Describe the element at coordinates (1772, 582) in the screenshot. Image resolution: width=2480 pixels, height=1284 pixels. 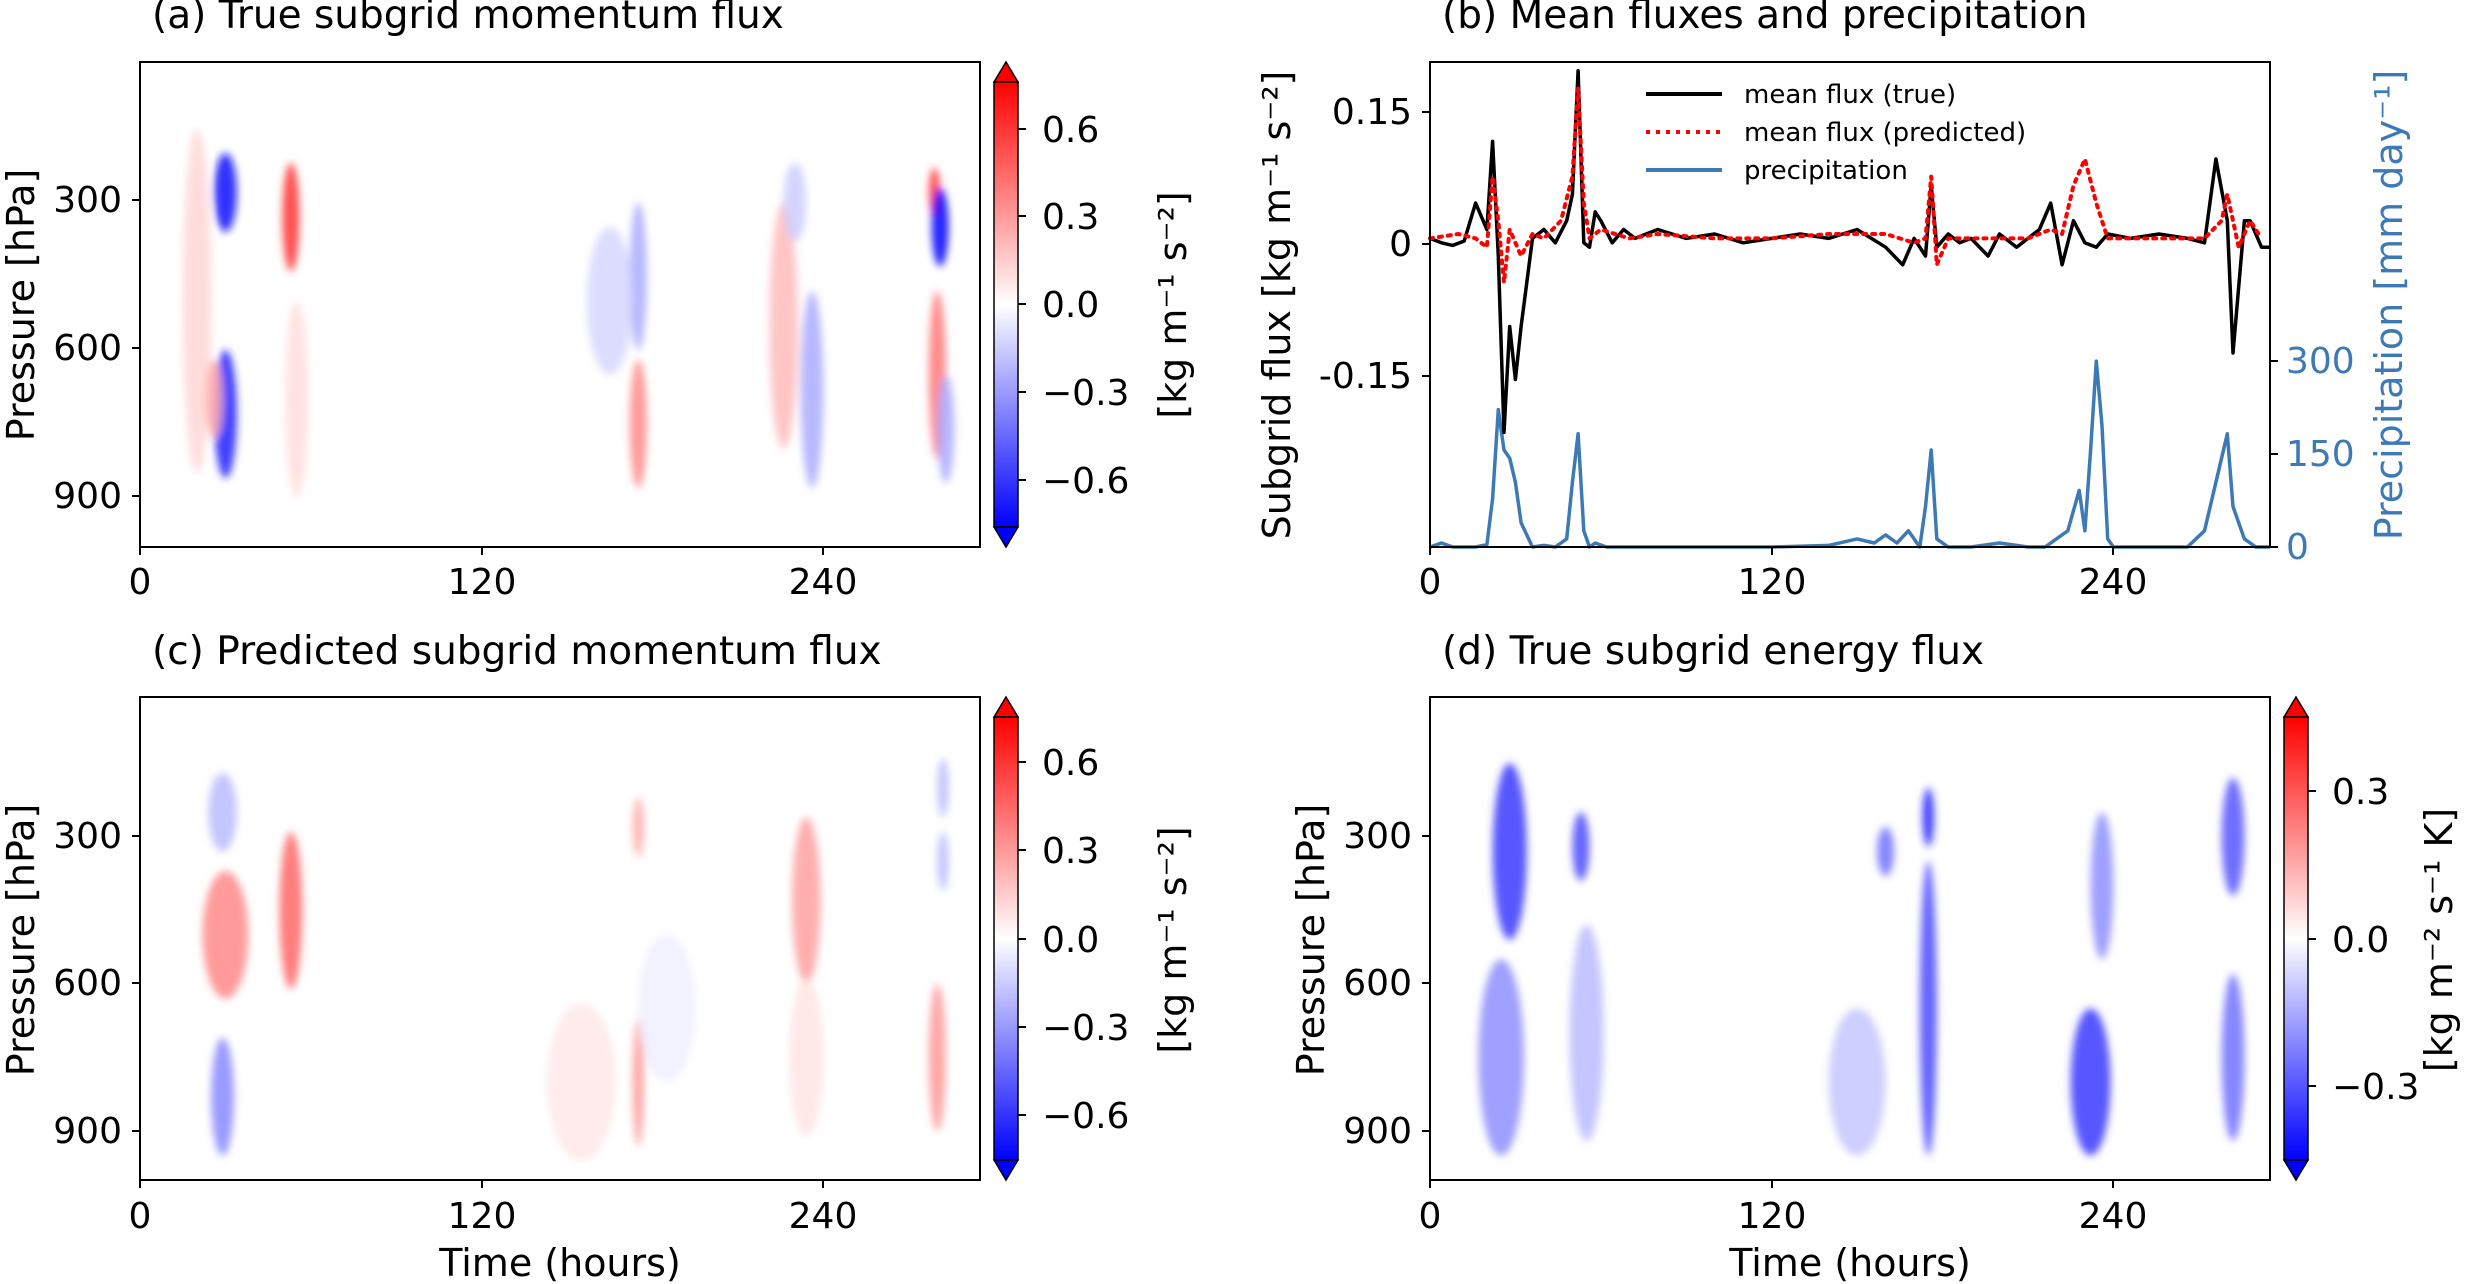
I see `panel-b-xtick-120: 120` at that location.